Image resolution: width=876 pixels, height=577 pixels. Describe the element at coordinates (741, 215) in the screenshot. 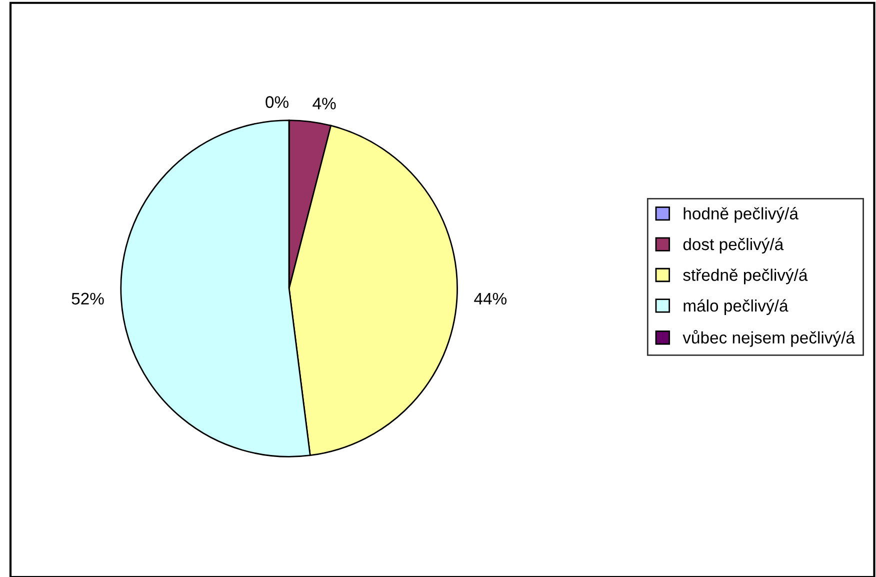

I see `legend-label: hodně pečlivý/á` at that location.